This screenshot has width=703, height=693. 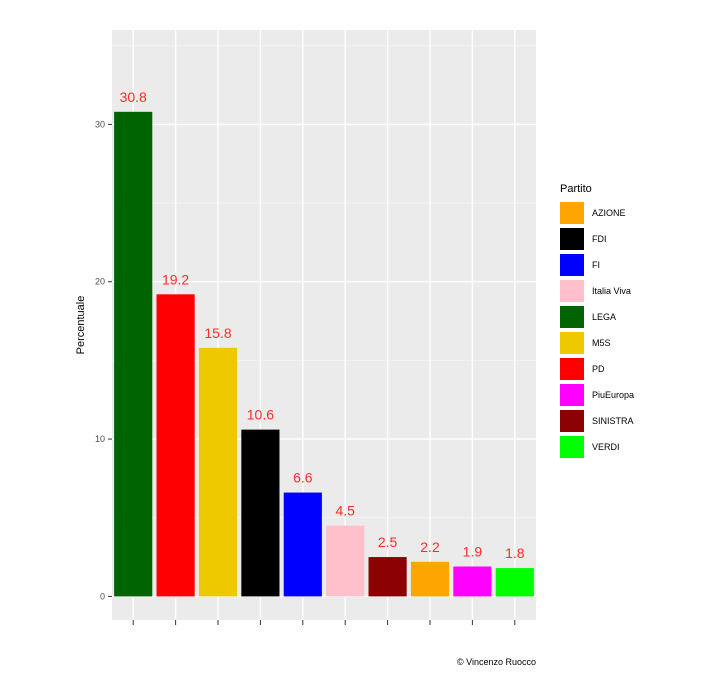 I want to click on bar-italia-viva, so click(x=345, y=561).